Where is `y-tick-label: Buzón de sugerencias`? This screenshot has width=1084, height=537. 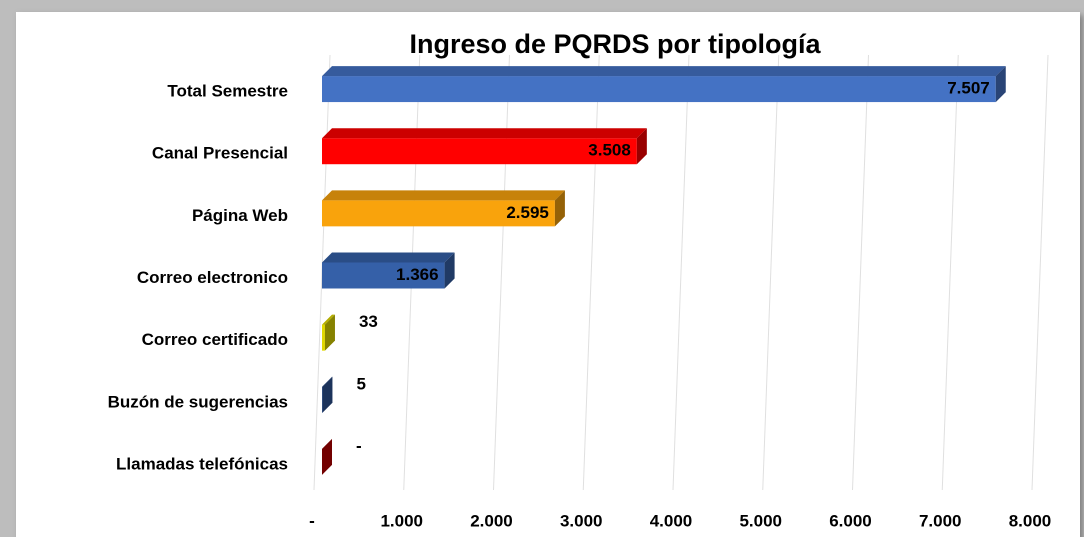
y-tick-label: Buzón de sugerencias is located at coordinates (198, 401).